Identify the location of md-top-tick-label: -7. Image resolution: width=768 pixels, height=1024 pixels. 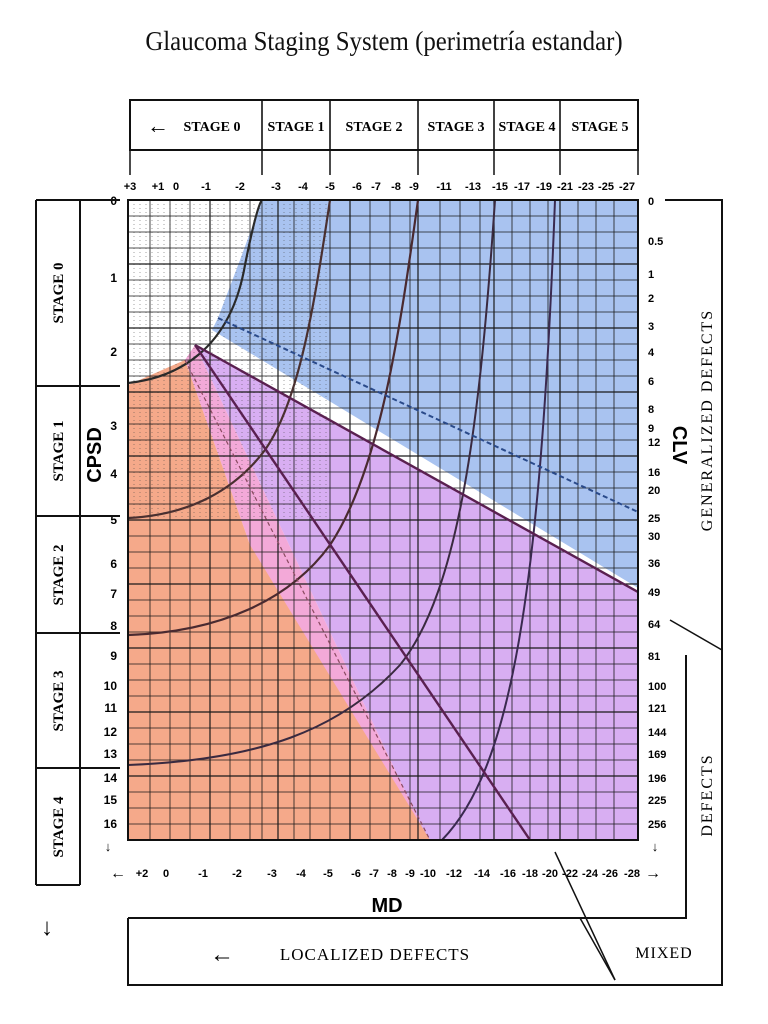
(376, 187).